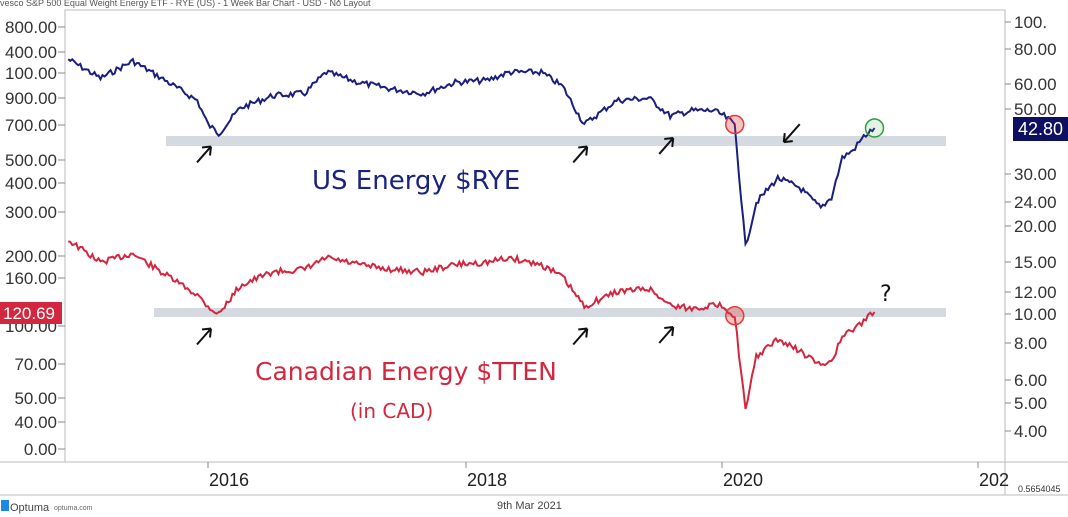  What do you see at coordinates (31, 73) in the screenshot?
I see `left-tick-label-2: 100.00` at bounding box center [31, 73].